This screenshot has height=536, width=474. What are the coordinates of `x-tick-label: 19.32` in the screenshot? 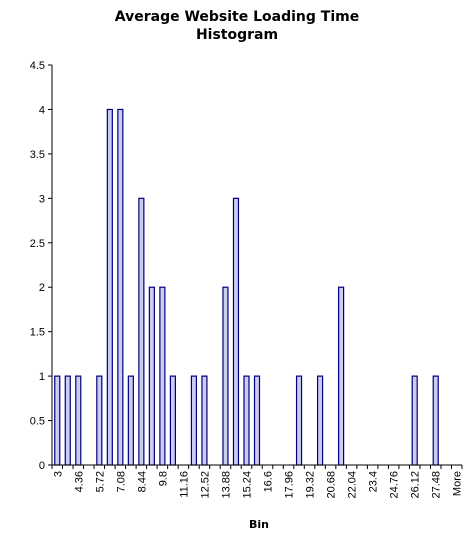 It's located at (311, 485).